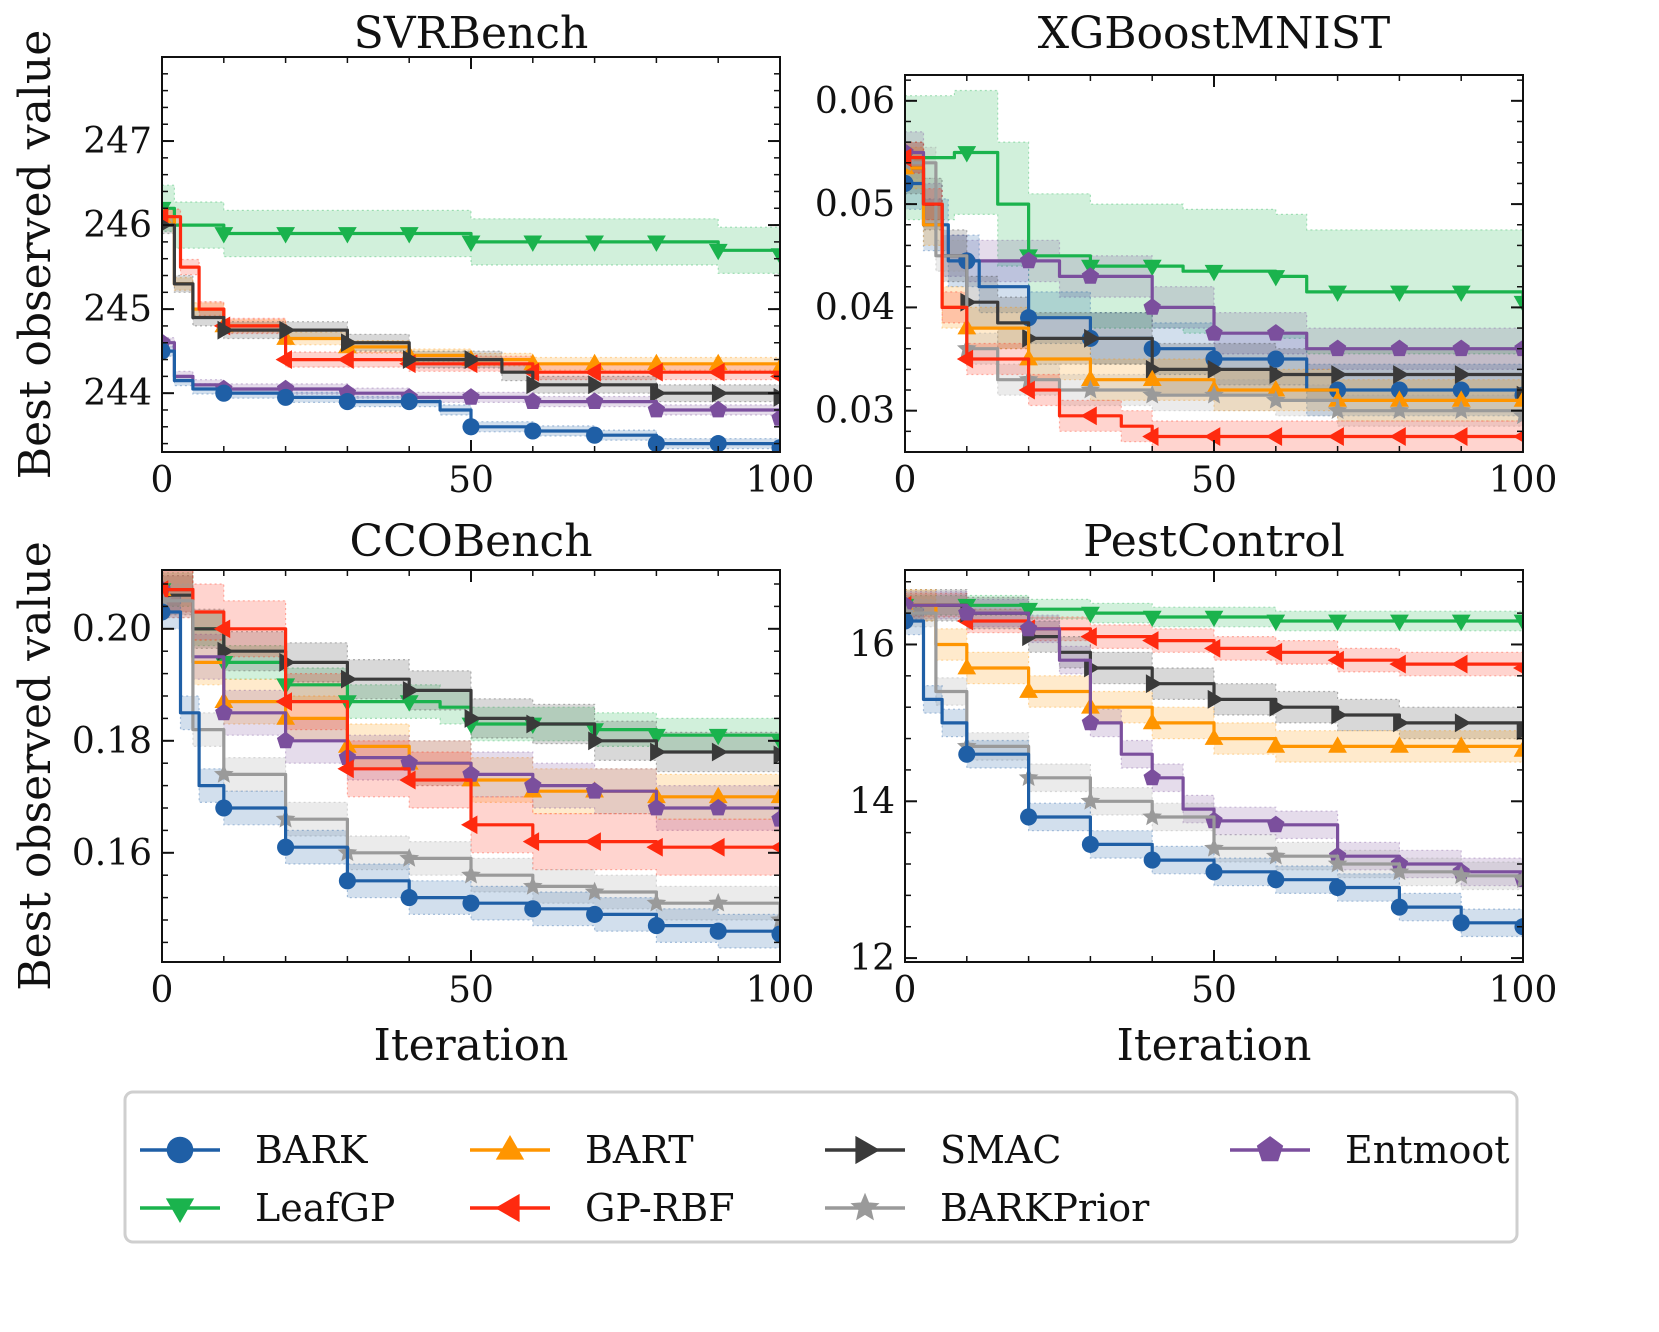  What do you see at coordinates (821, 1167) in the screenshot?
I see `legend-frame` at bounding box center [821, 1167].